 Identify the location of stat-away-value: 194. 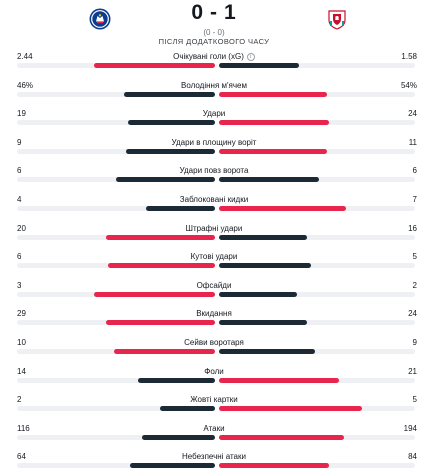
(410, 428).